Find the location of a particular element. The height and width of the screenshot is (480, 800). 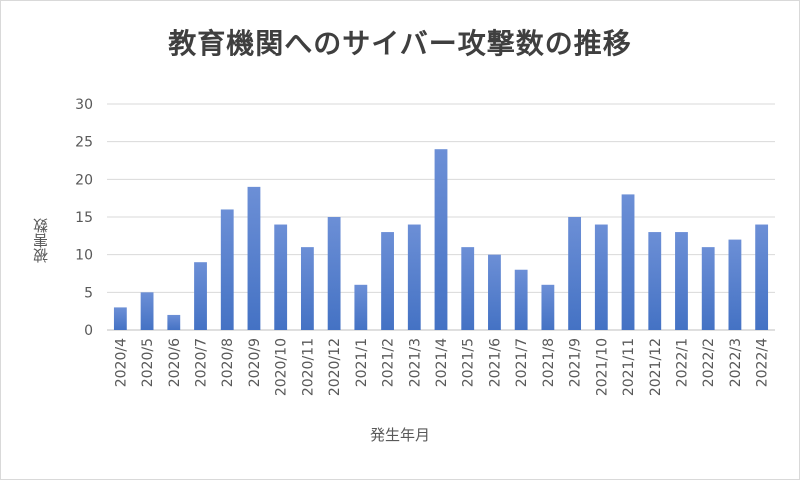

y-tick-label: 20 is located at coordinates (84, 180).